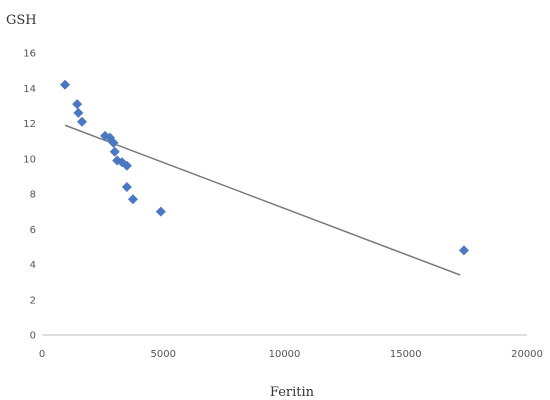 The width and height of the screenshot is (550, 400). I want to click on x-tick-label: 0, so click(42, 354).